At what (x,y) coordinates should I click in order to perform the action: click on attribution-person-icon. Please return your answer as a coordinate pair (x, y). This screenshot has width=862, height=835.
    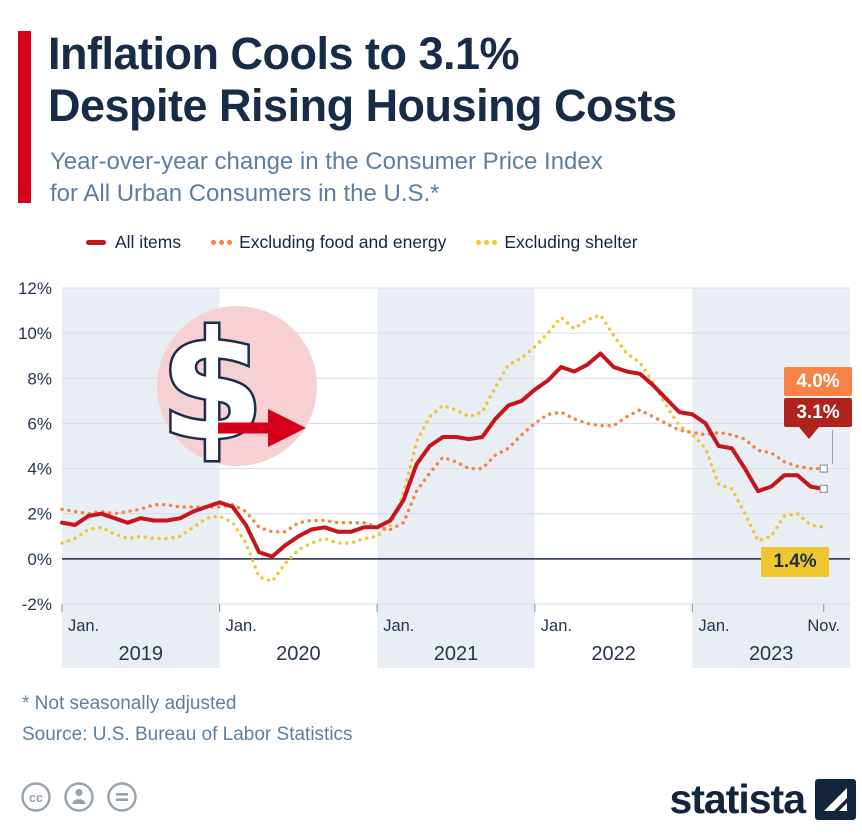
    Looking at the image, I should click on (79, 797).